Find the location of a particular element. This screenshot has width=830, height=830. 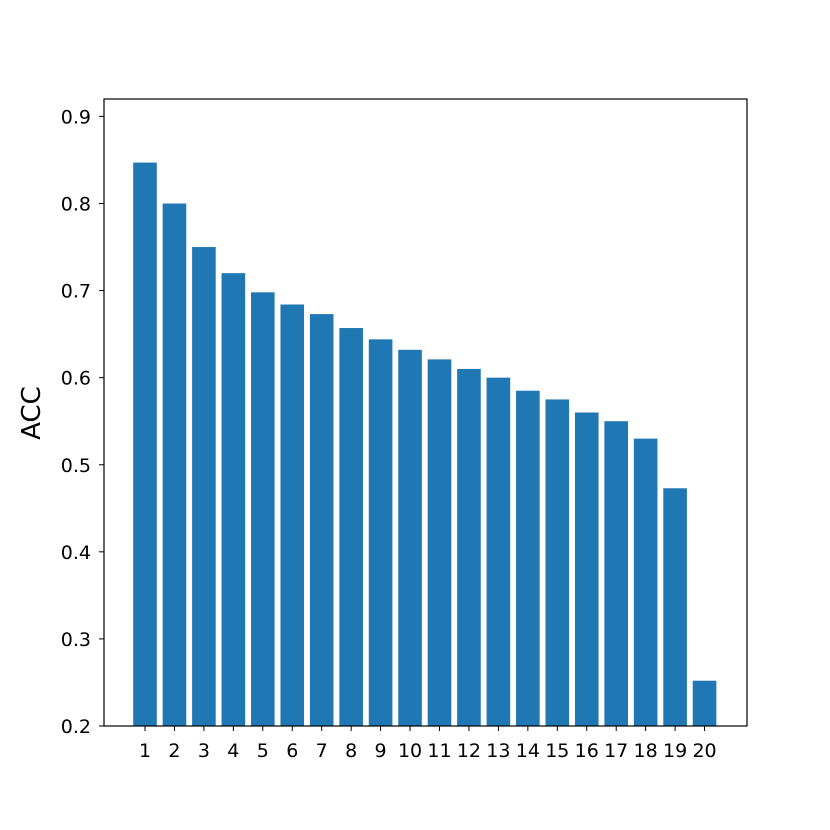

x-tick-label: 13 is located at coordinates (498, 751).